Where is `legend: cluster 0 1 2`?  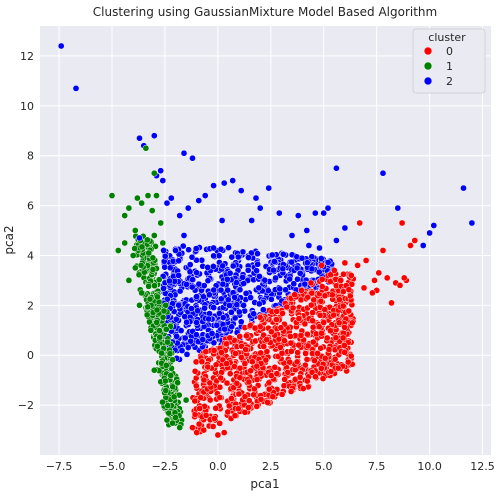
legend: cluster 0 1 2 is located at coordinates (449, 61).